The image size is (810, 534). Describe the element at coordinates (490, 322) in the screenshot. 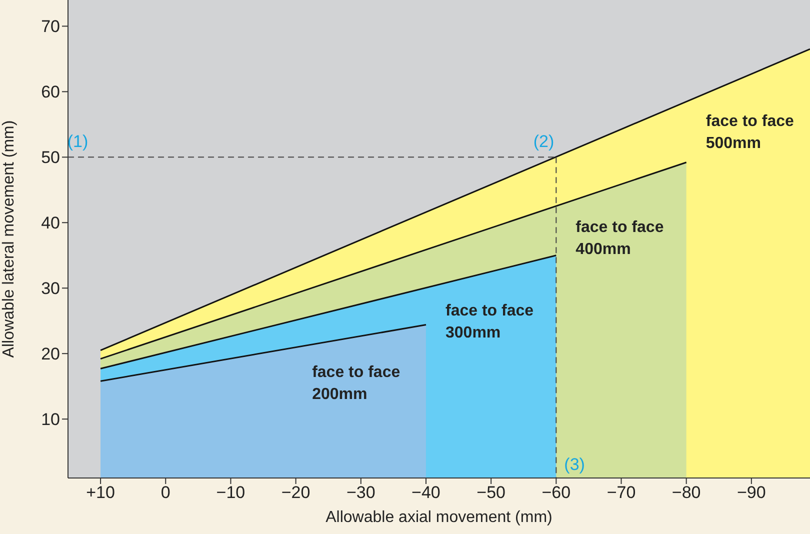

I see `series-label: face to face 300mm` at that location.